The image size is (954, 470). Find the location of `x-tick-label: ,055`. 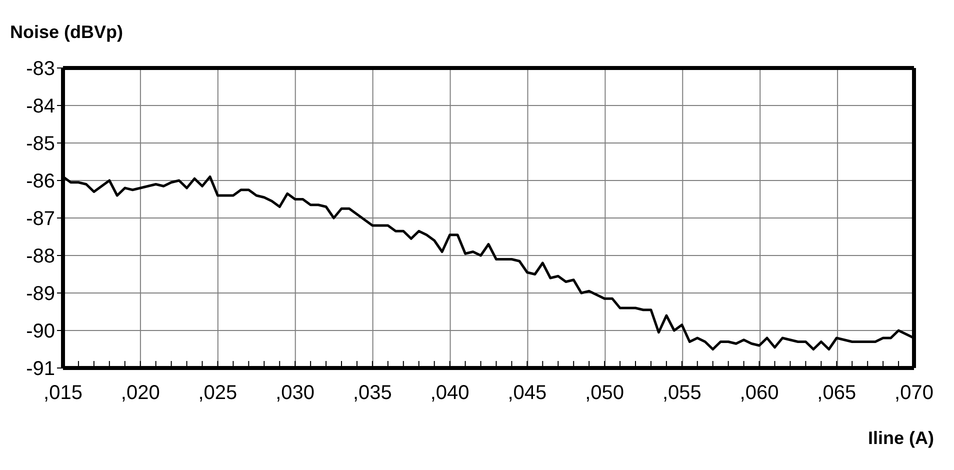

x-tick-label: ,055 is located at coordinates (682, 393).